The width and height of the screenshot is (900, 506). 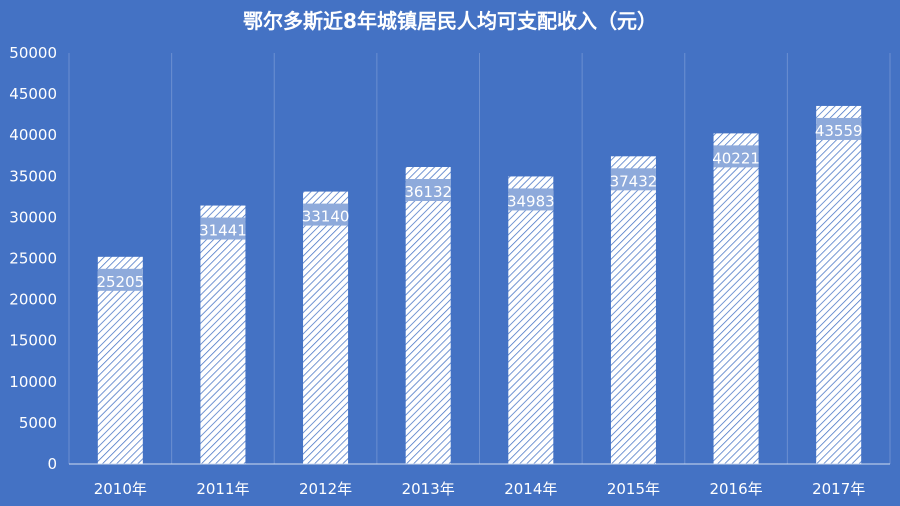 I want to click on y-tick-label: 0, so click(x=52, y=464).